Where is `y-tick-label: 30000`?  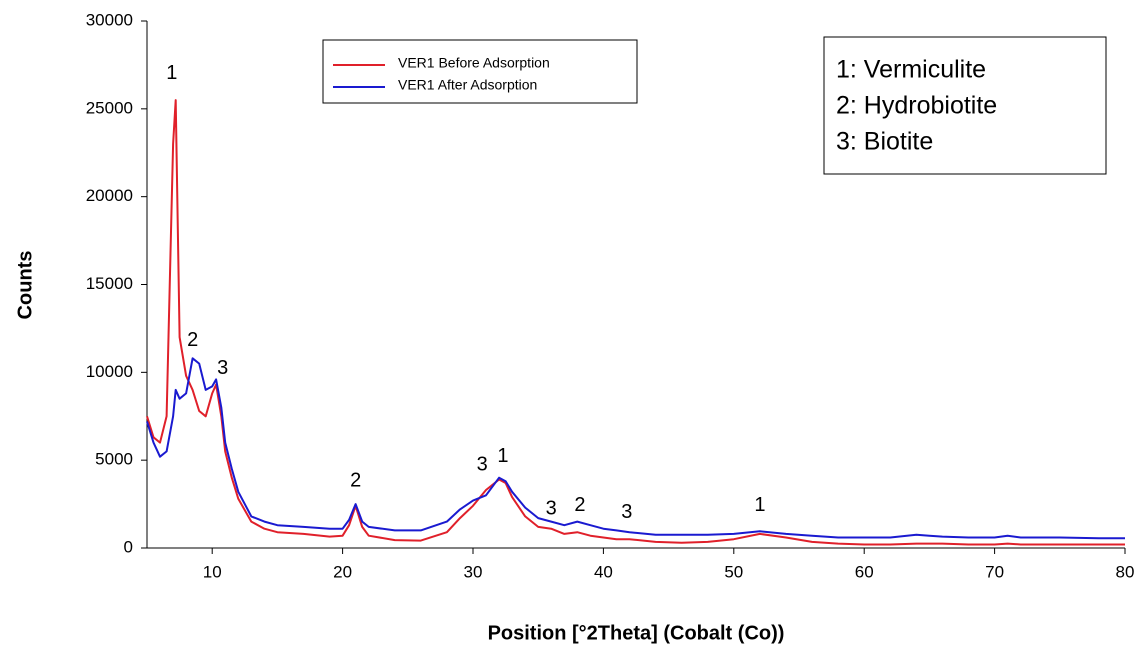
y-tick-label: 30000 is located at coordinates (109, 19).